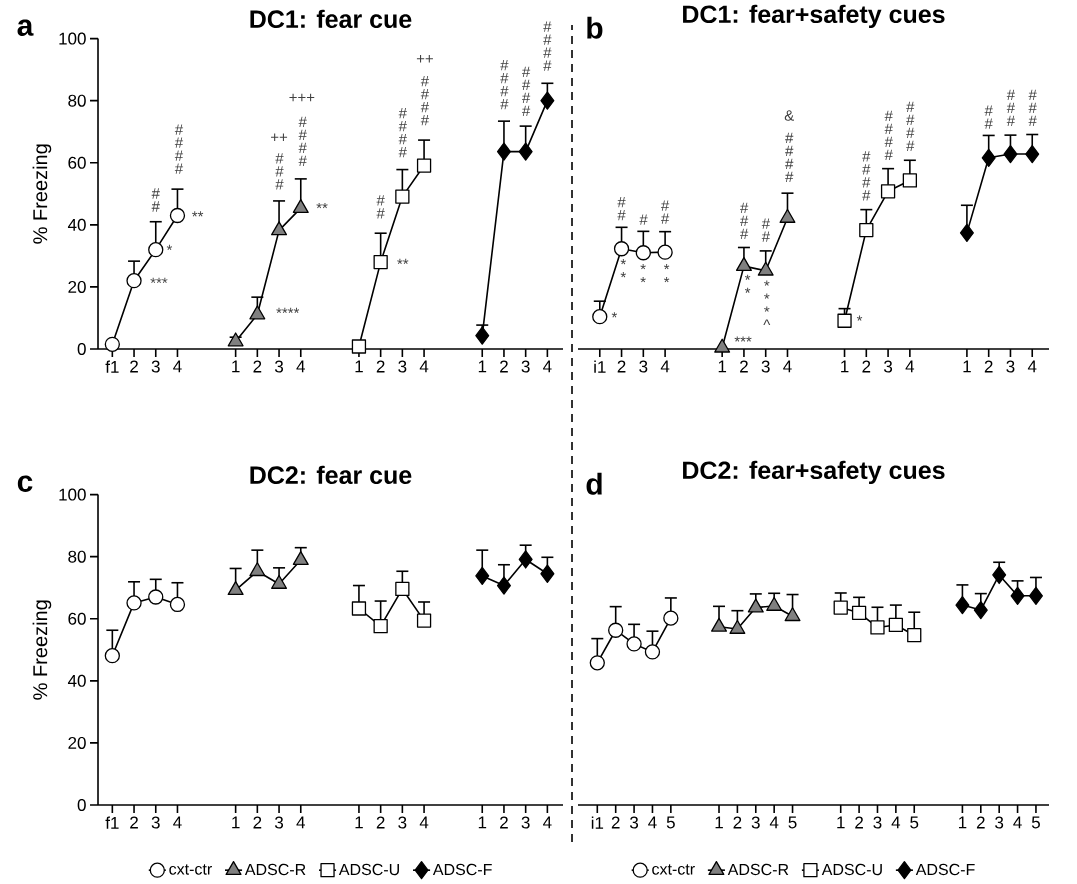 The height and width of the screenshot is (884, 1077). Describe the element at coordinates (594, 483) in the screenshot. I see `annotation: d` at that location.